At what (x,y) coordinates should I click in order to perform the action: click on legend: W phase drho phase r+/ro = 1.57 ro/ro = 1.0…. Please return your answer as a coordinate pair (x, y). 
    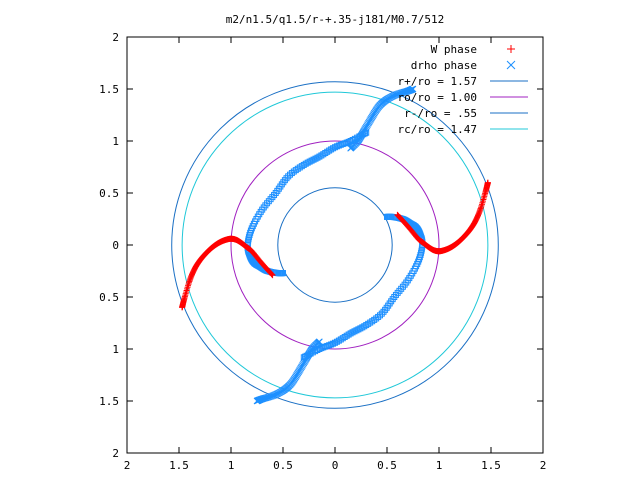
    Looking at the image, I should click on (463, 89).